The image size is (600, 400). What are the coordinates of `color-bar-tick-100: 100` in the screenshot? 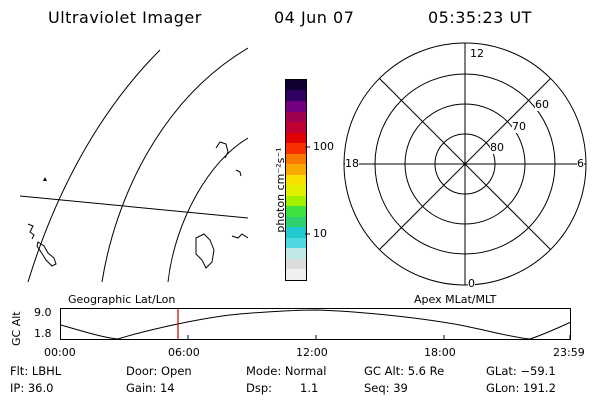 It's located at (323, 146).